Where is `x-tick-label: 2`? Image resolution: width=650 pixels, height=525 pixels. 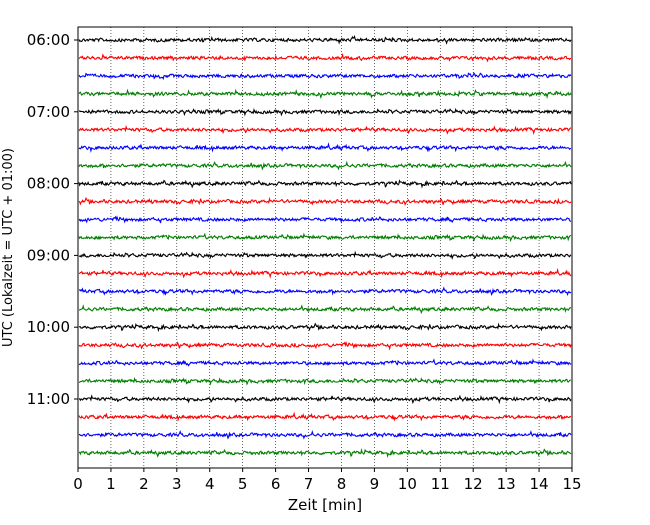 x-tick-label: 2 is located at coordinates (144, 484).